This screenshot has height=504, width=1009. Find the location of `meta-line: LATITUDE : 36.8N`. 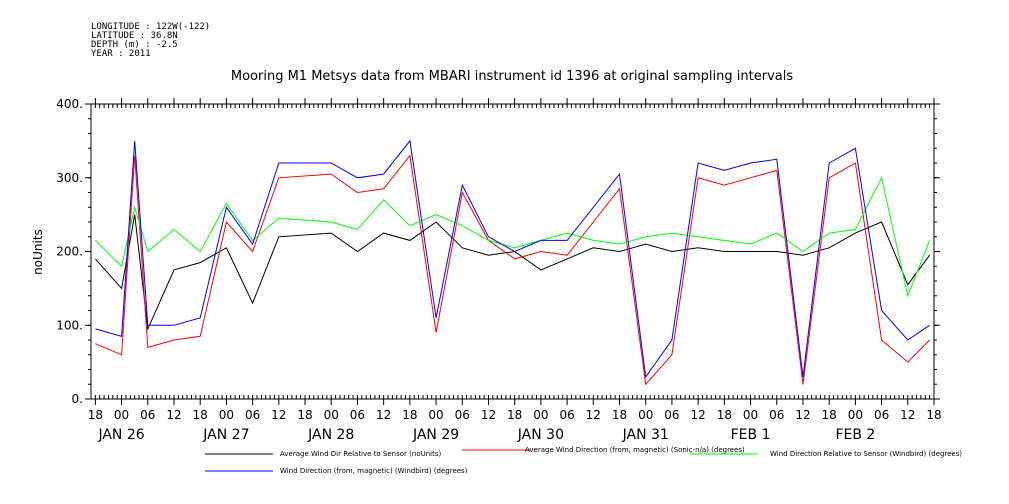

meta-line: LATITUDE : 36.8N is located at coordinates (134, 36).